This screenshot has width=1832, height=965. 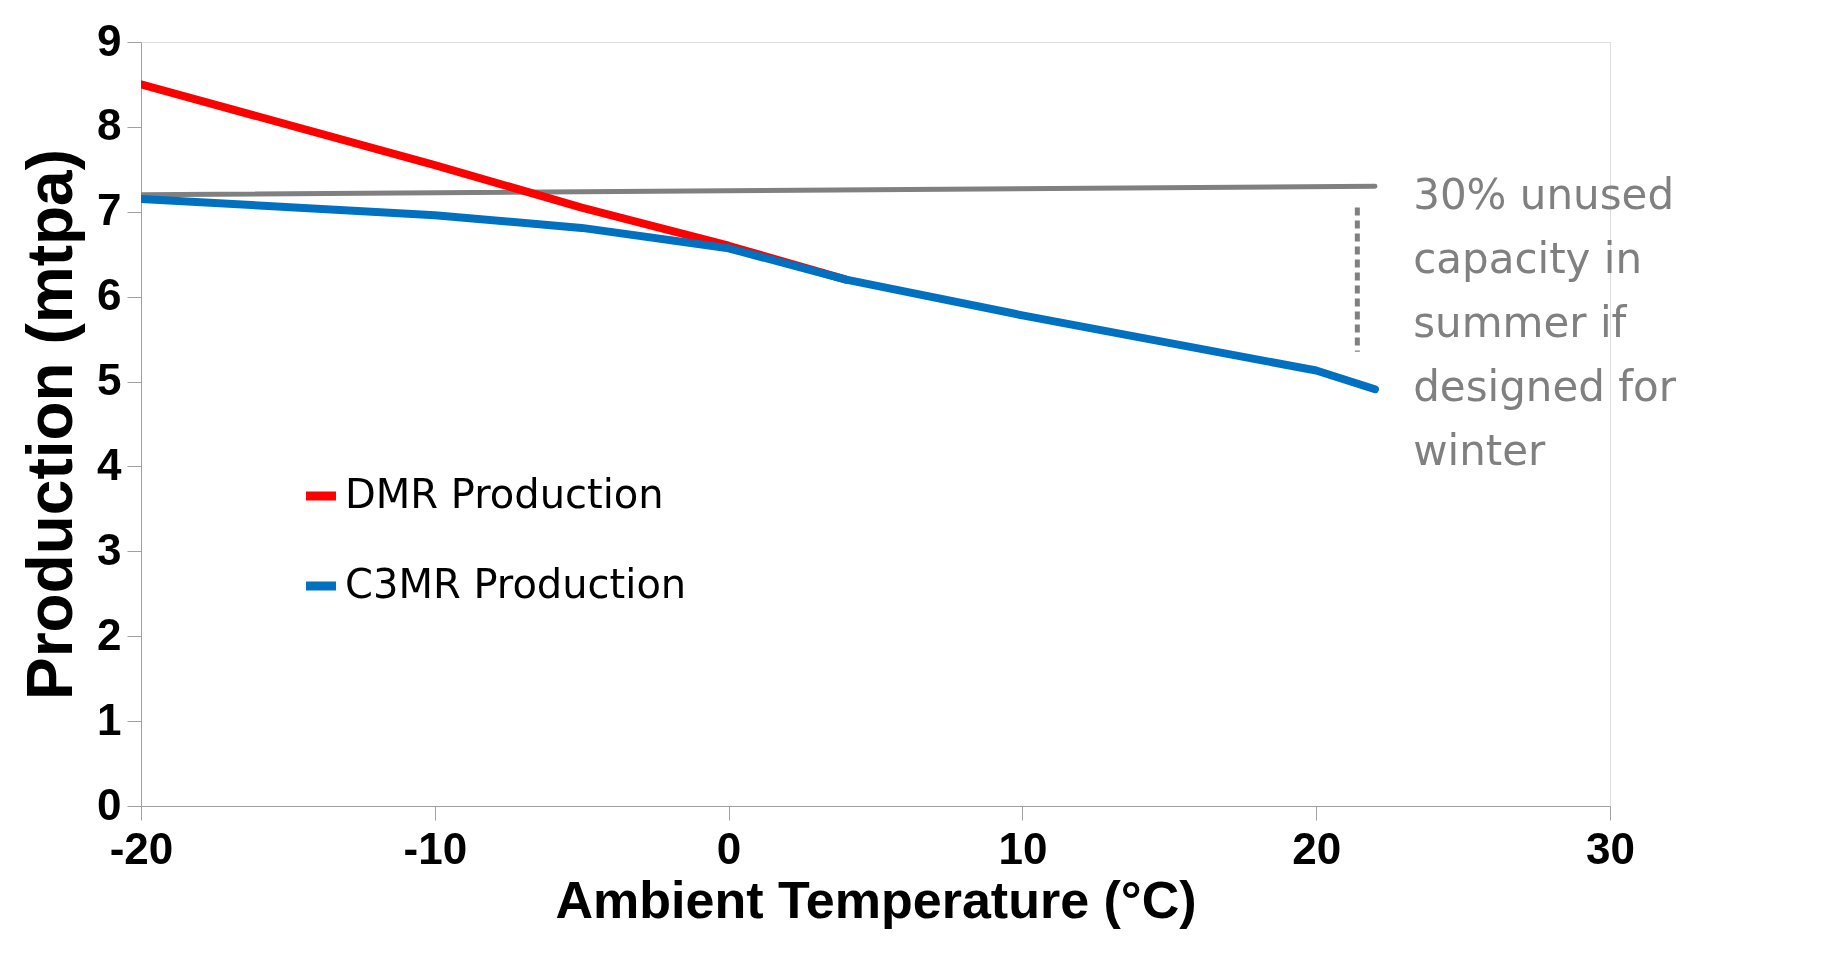 I want to click on y-tick-label: 7, so click(x=109, y=210).